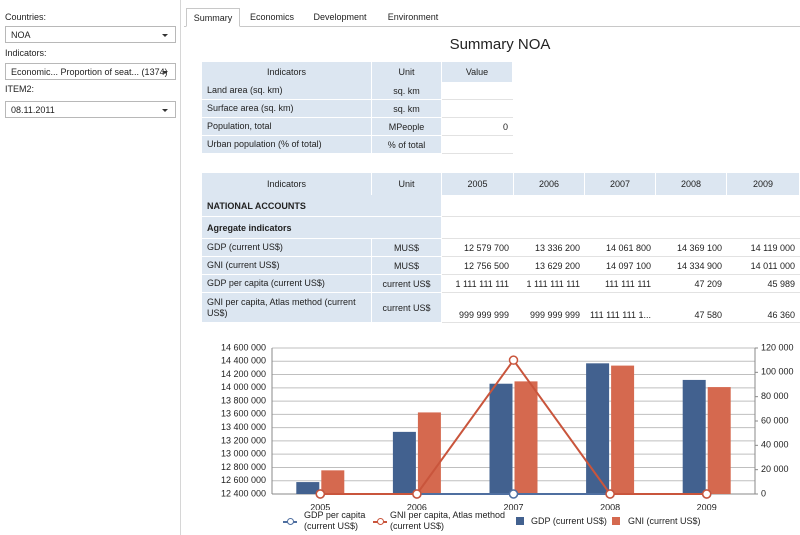 Image resolution: width=800 pixels, height=535 pixels. What do you see at coordinates (620, 248) in the screenshot?
I see `cell-value: 14 061 800` at bounding box center [620, 248].